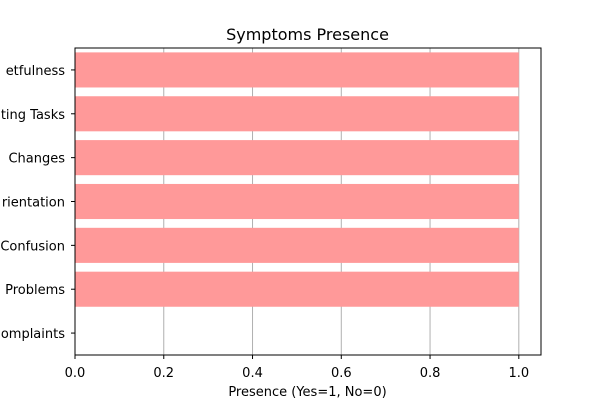  I want to click on x-tick-label: 0.6, so click(341, 373).